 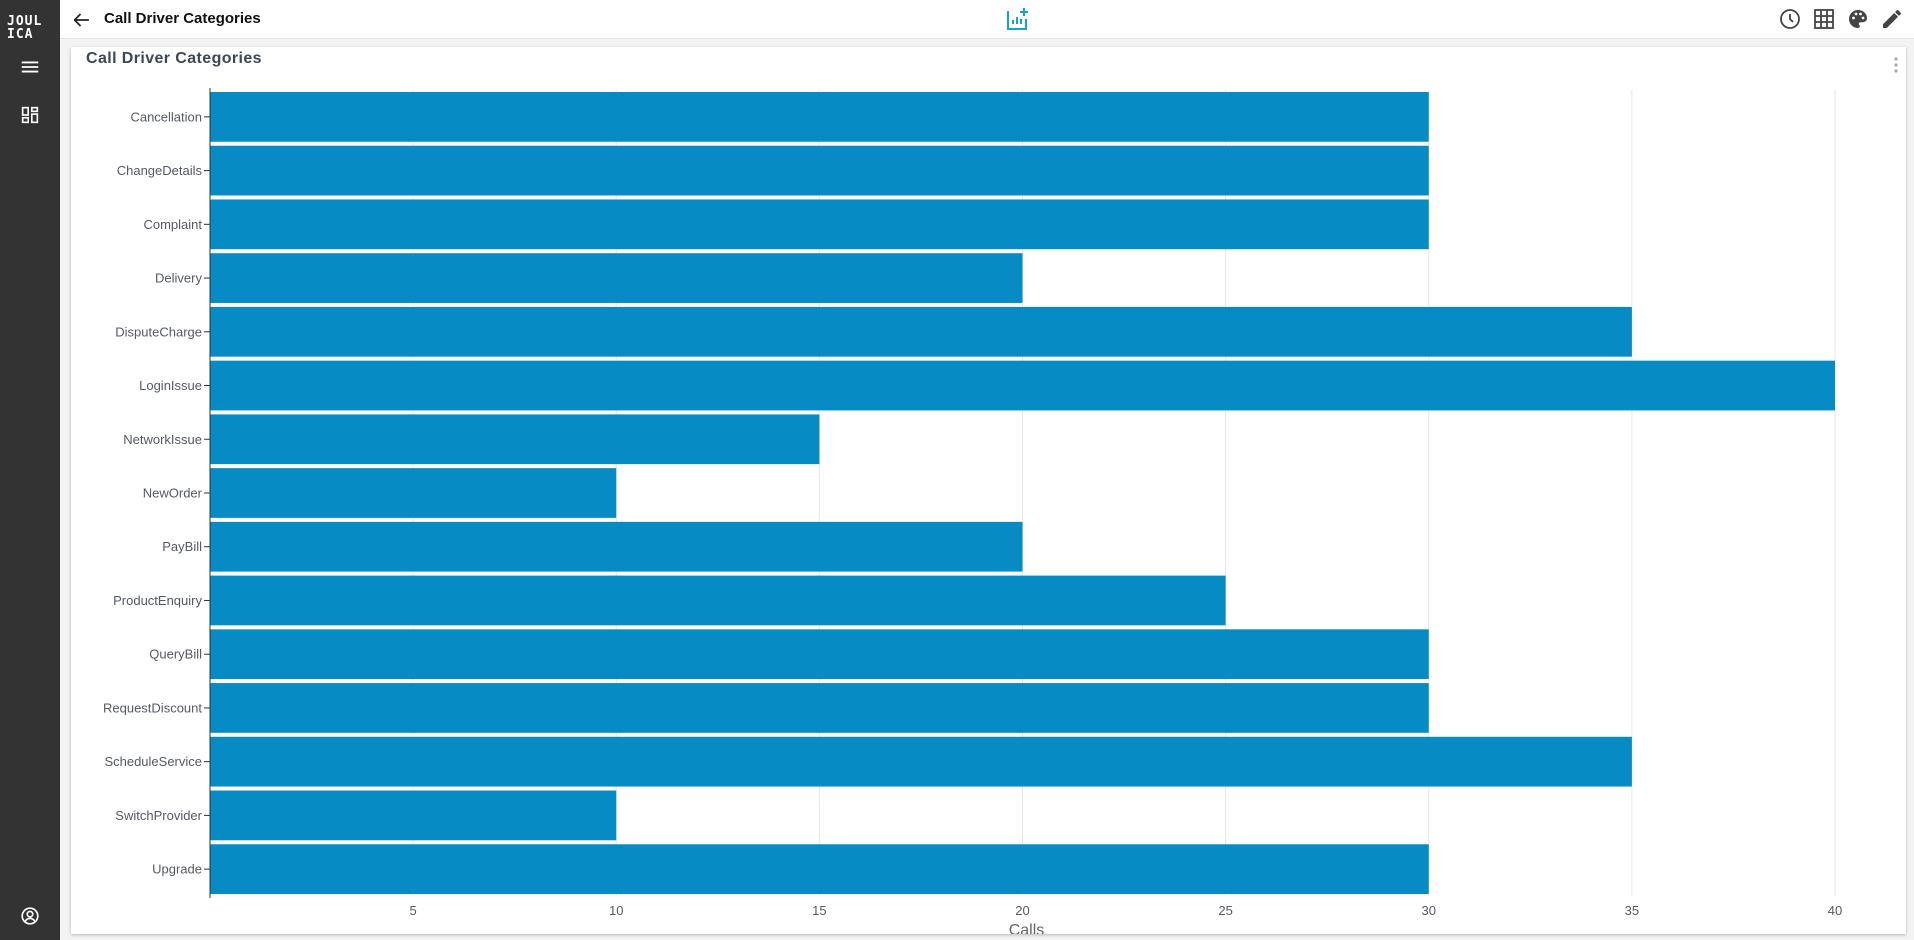 What do you see at coordinates (81, 20) in the screenshot?
I see `back-arrow-icon` at bounding box center [81, 20].